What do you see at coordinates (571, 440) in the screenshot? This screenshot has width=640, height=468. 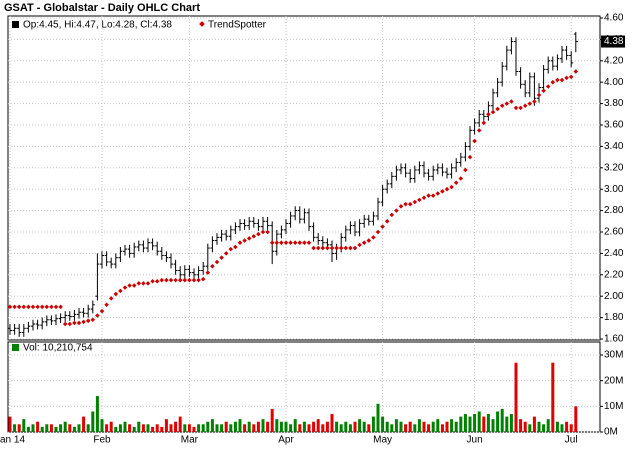 I see `x-tick-label: Jul` at bounding box center [571, 440].